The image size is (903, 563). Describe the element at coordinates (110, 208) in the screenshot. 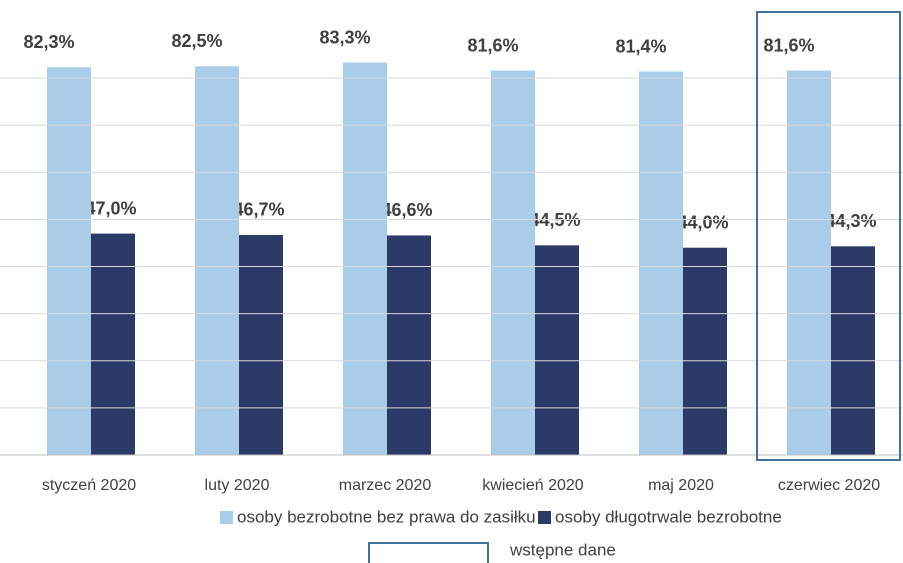

I see `value-label: 47,0%` at that location.